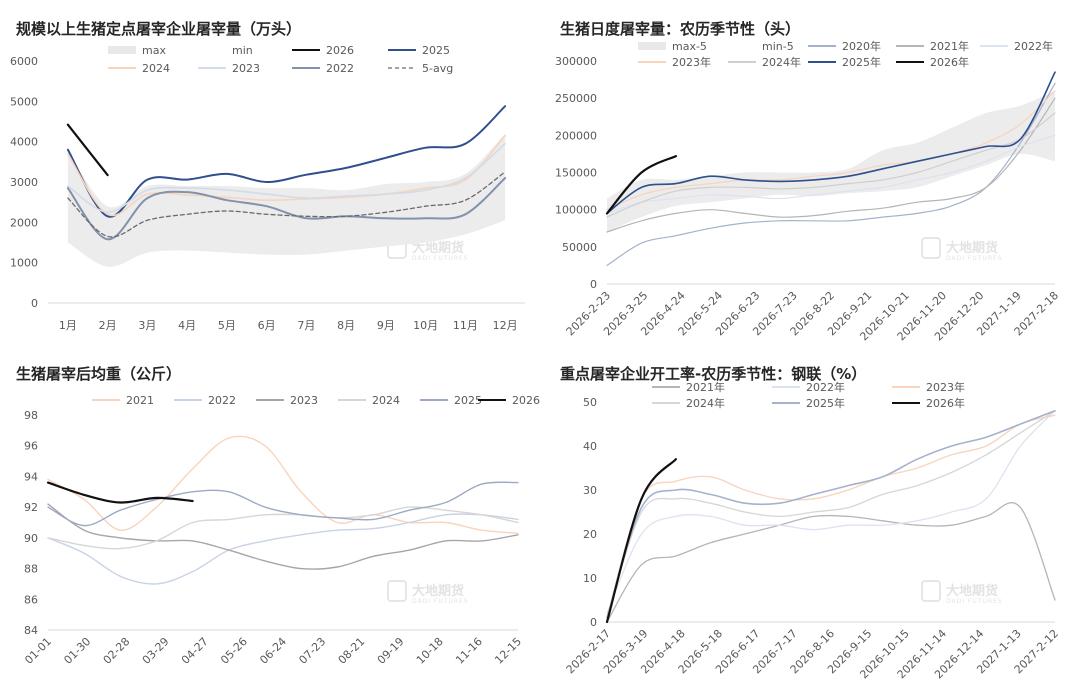  Describe the element at coordinates (227, 325) in the screenshot. I see `x-tick-label: 5月` at that location.